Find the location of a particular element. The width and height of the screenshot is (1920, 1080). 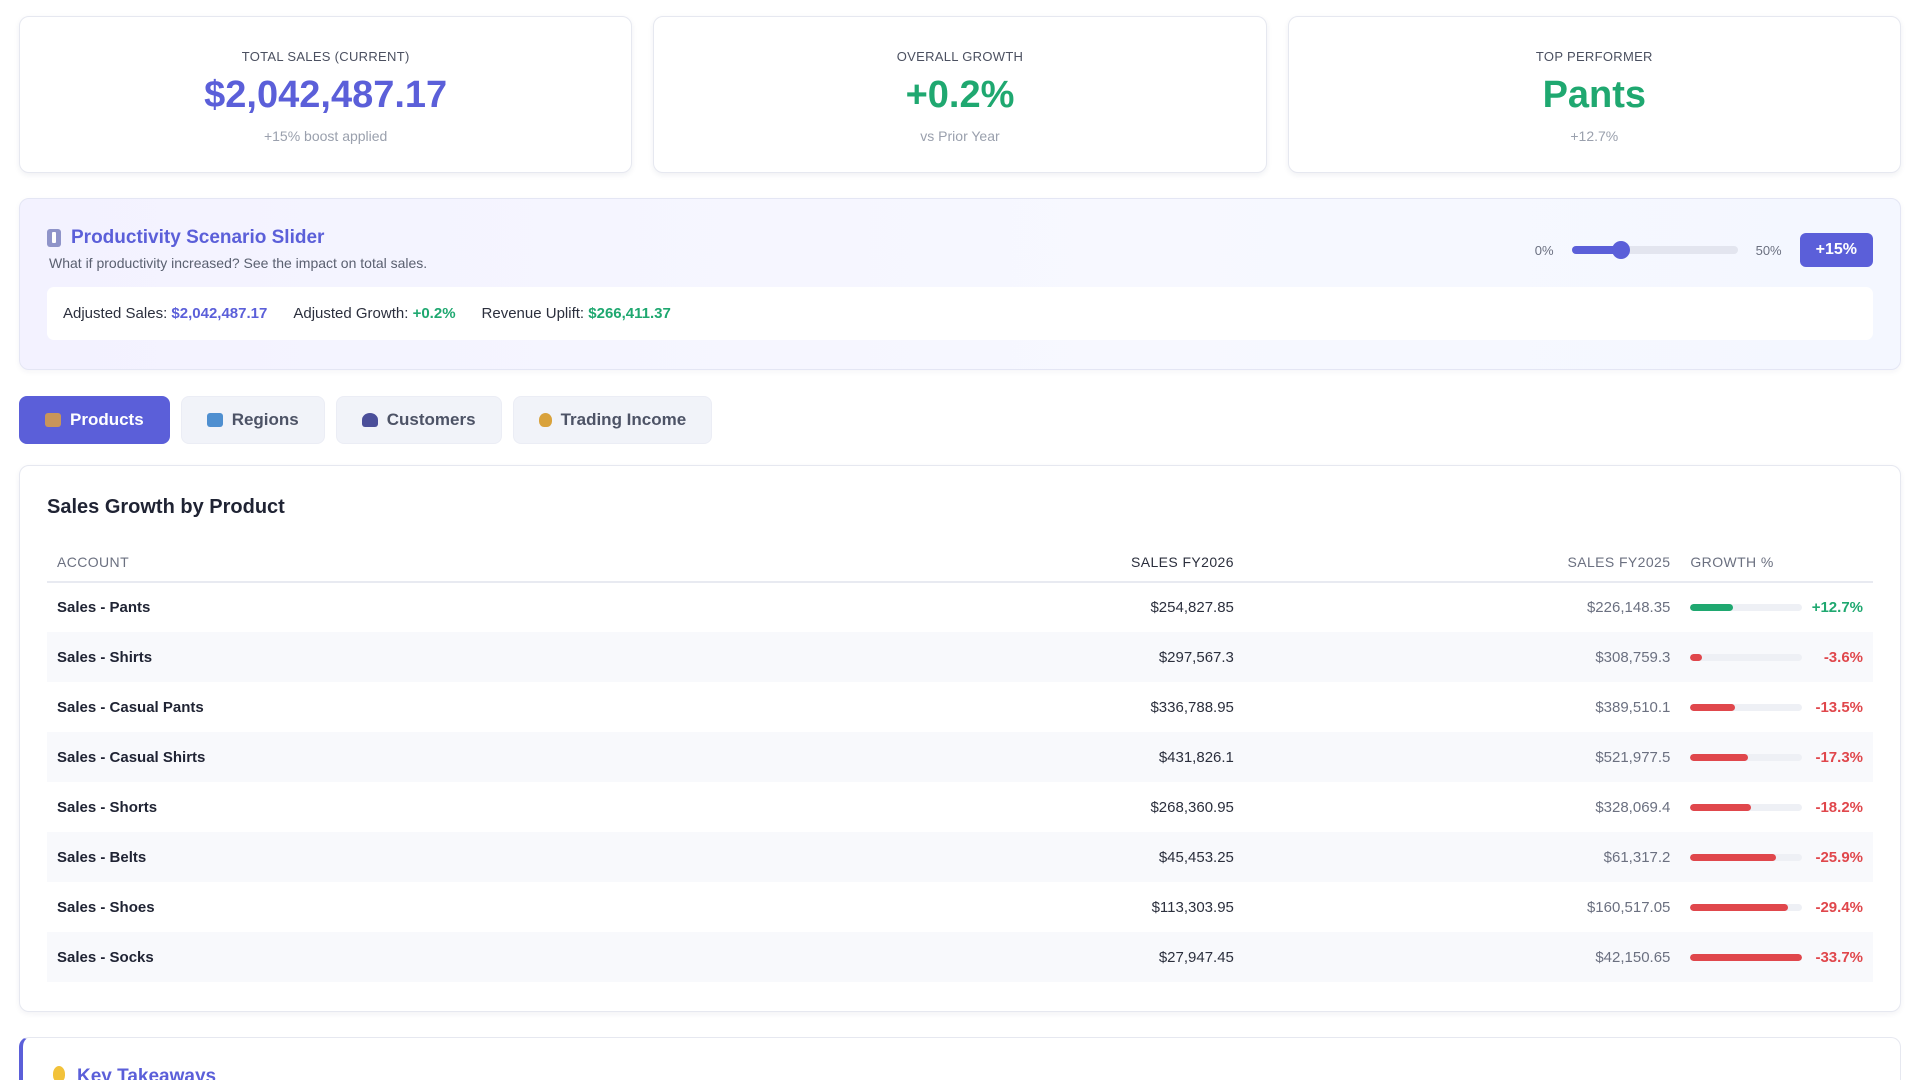

cell-growth: -29.4% is located at coordinates (1781, 907).